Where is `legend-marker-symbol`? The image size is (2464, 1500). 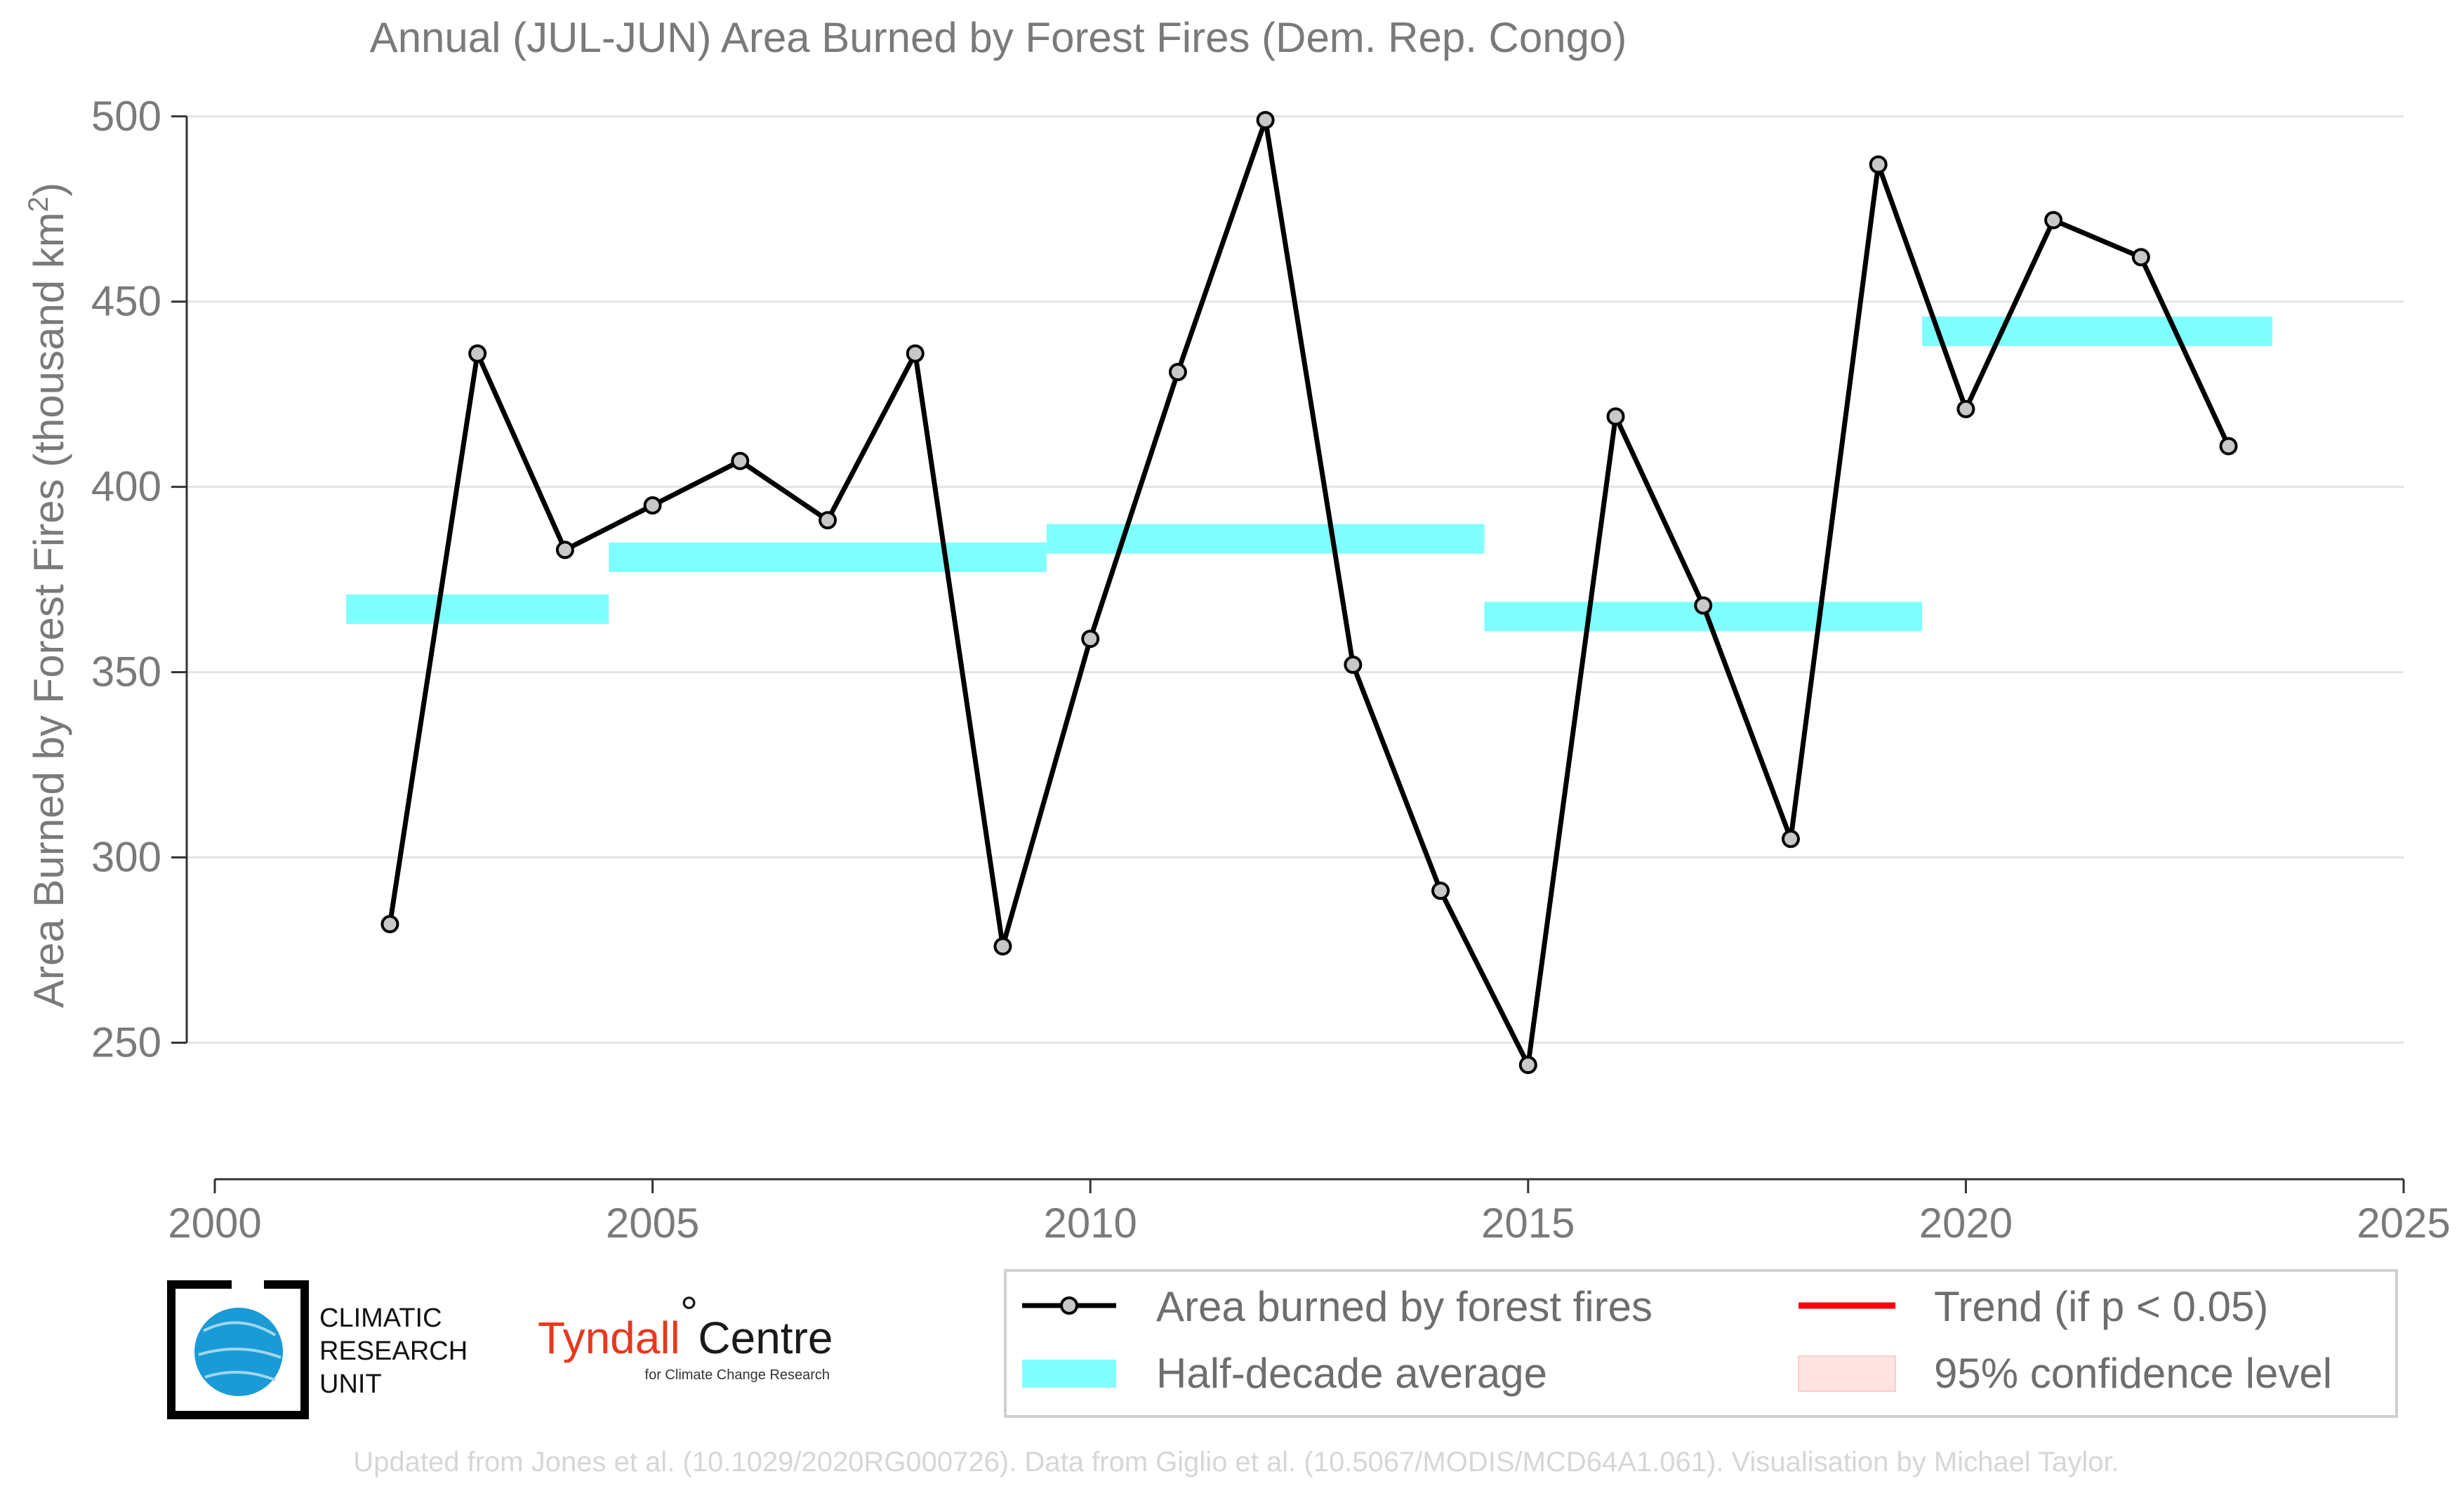 legend-marker-symbol is located at coordinates (1069, 1306).